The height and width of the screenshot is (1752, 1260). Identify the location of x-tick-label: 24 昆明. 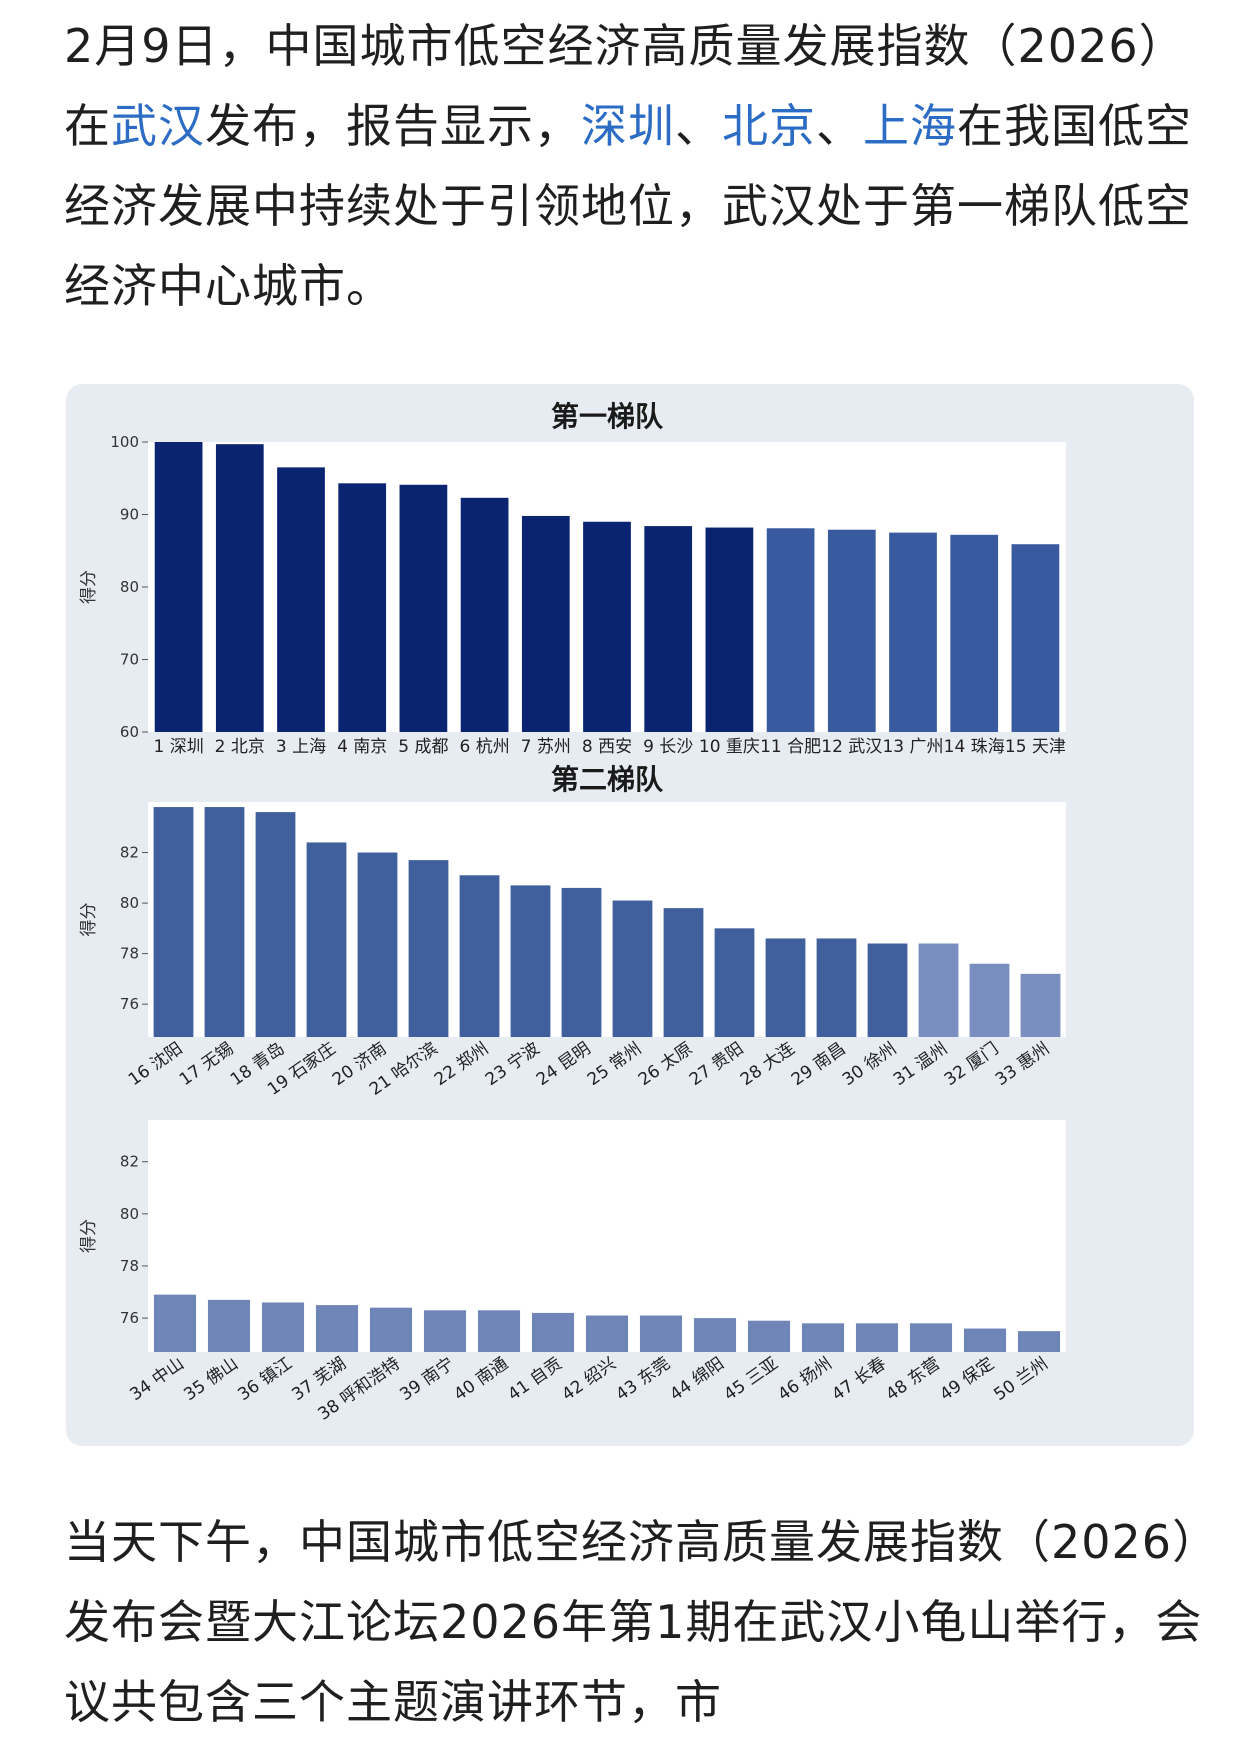
(563, 1064).